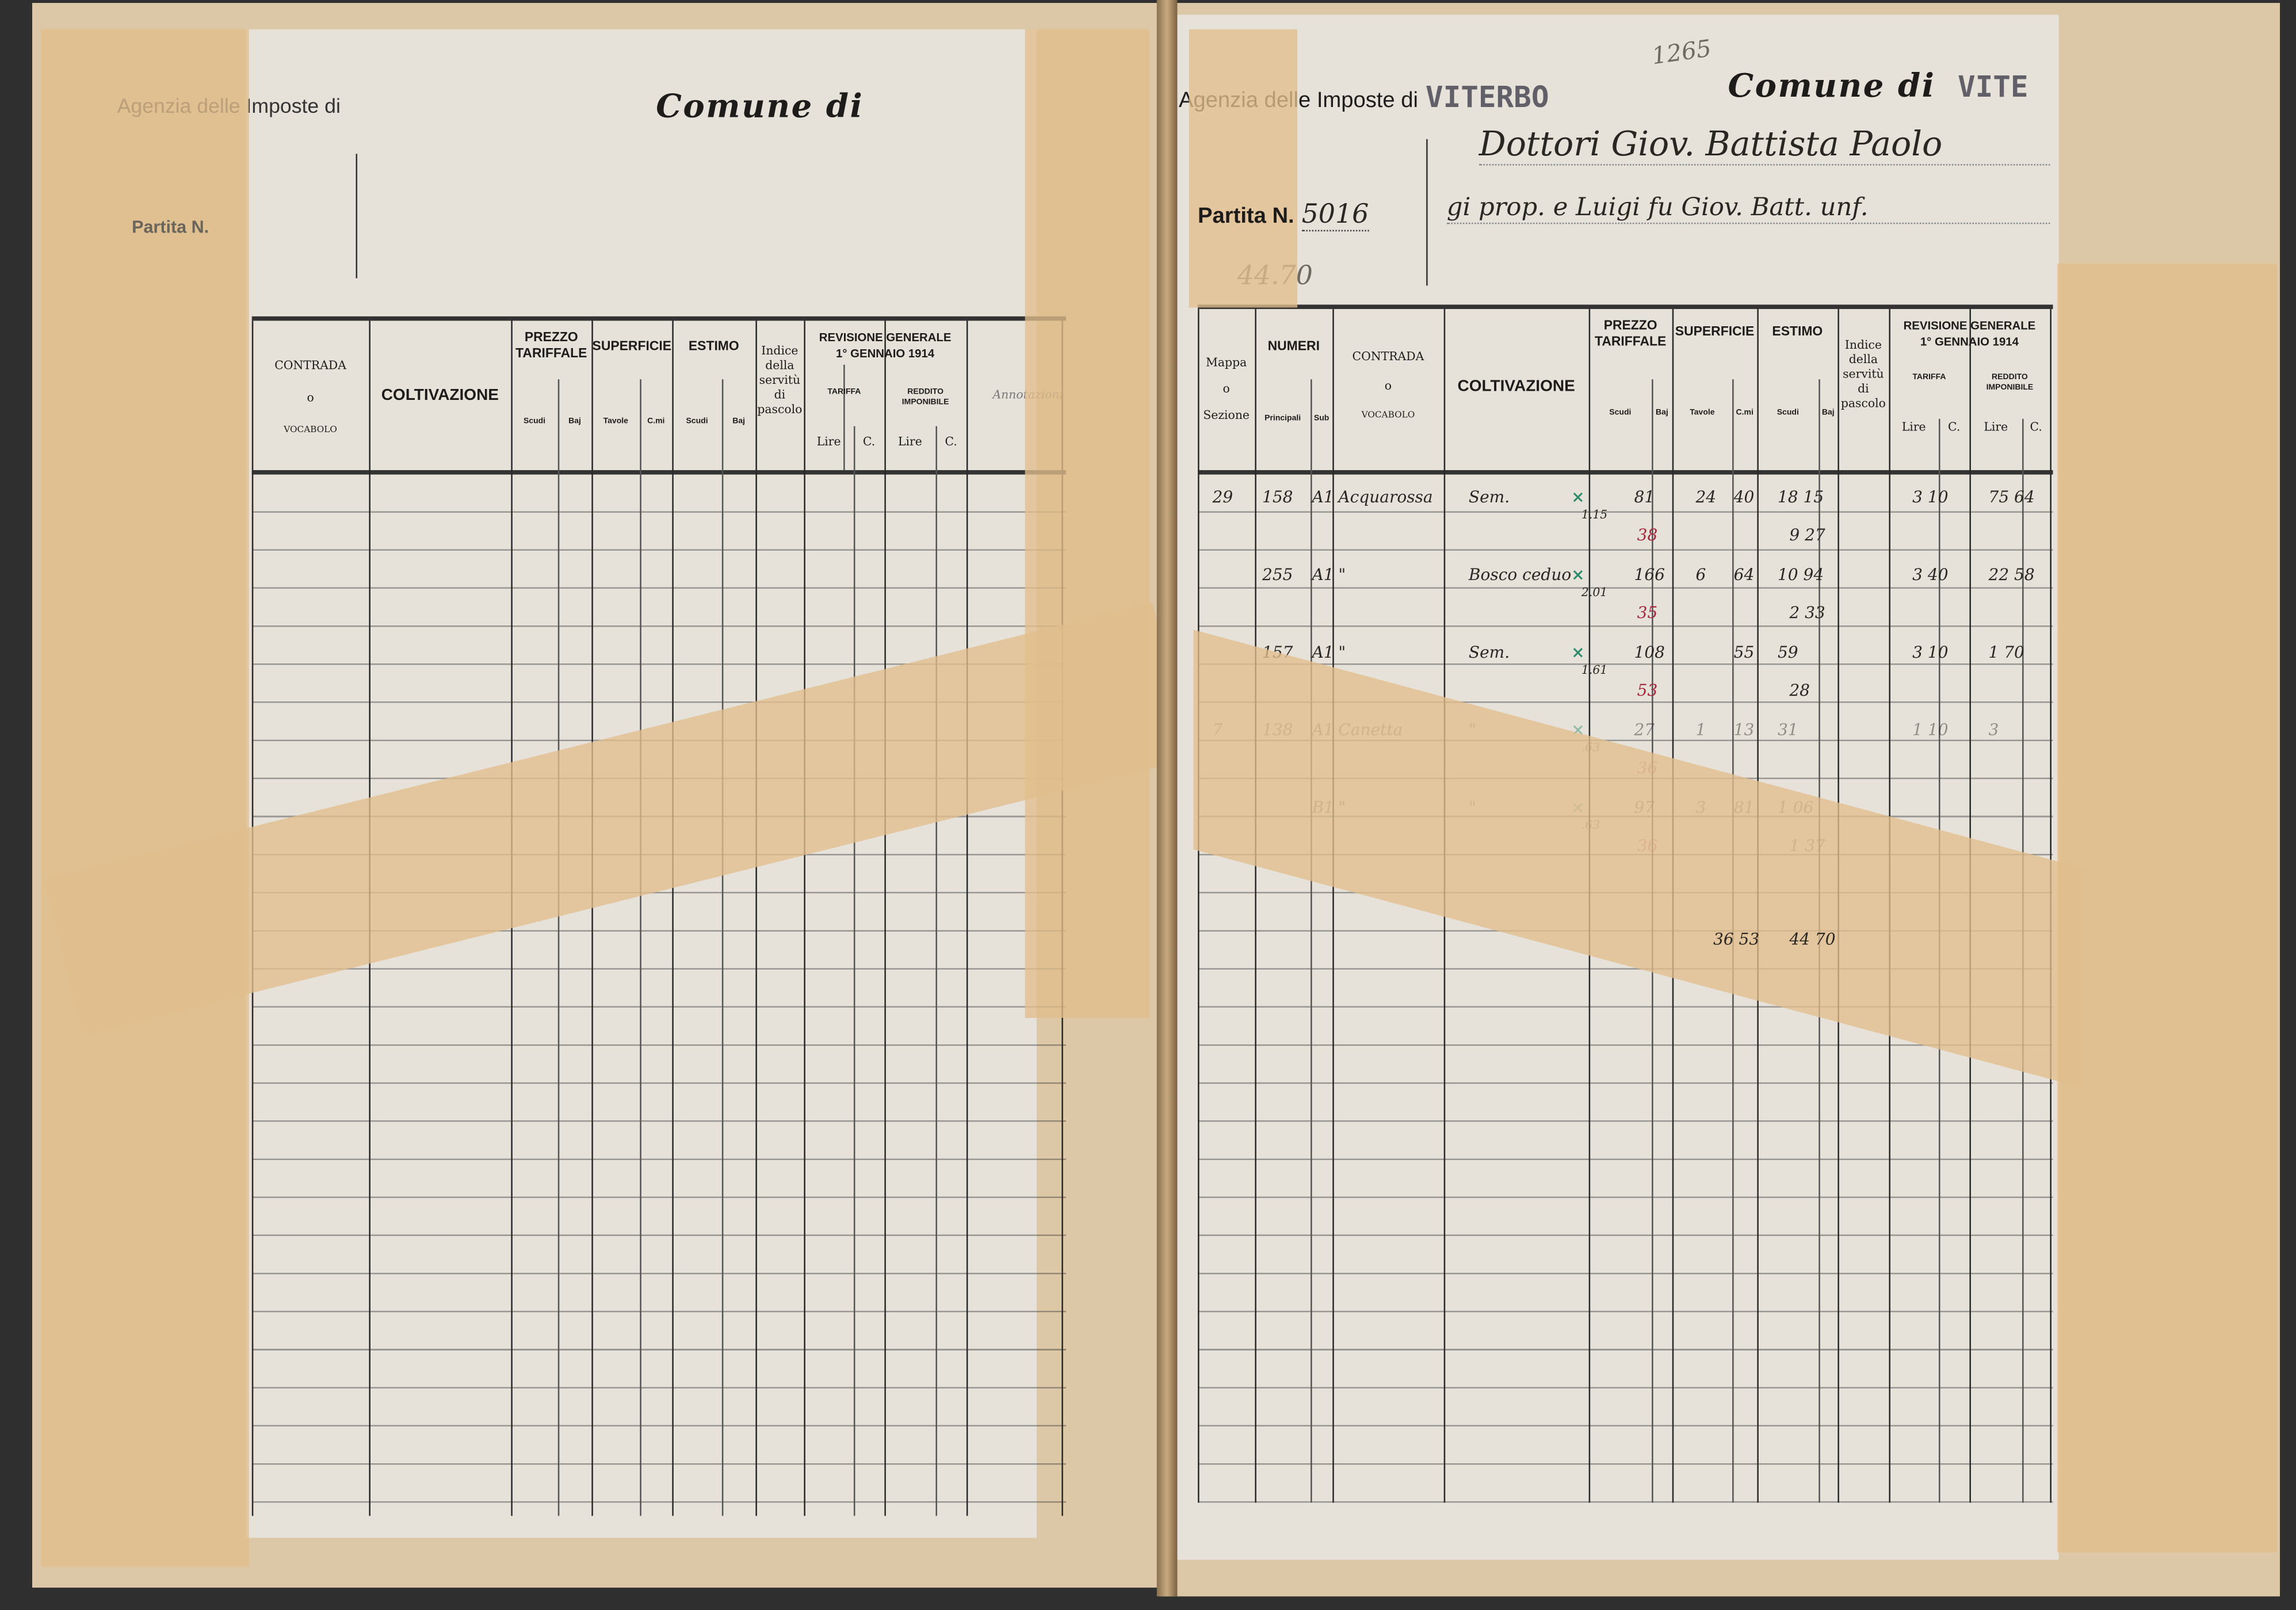  Describe the element at coordinates (1342, 652) in the screenshot. I see `cell-contrada: "` at that location.